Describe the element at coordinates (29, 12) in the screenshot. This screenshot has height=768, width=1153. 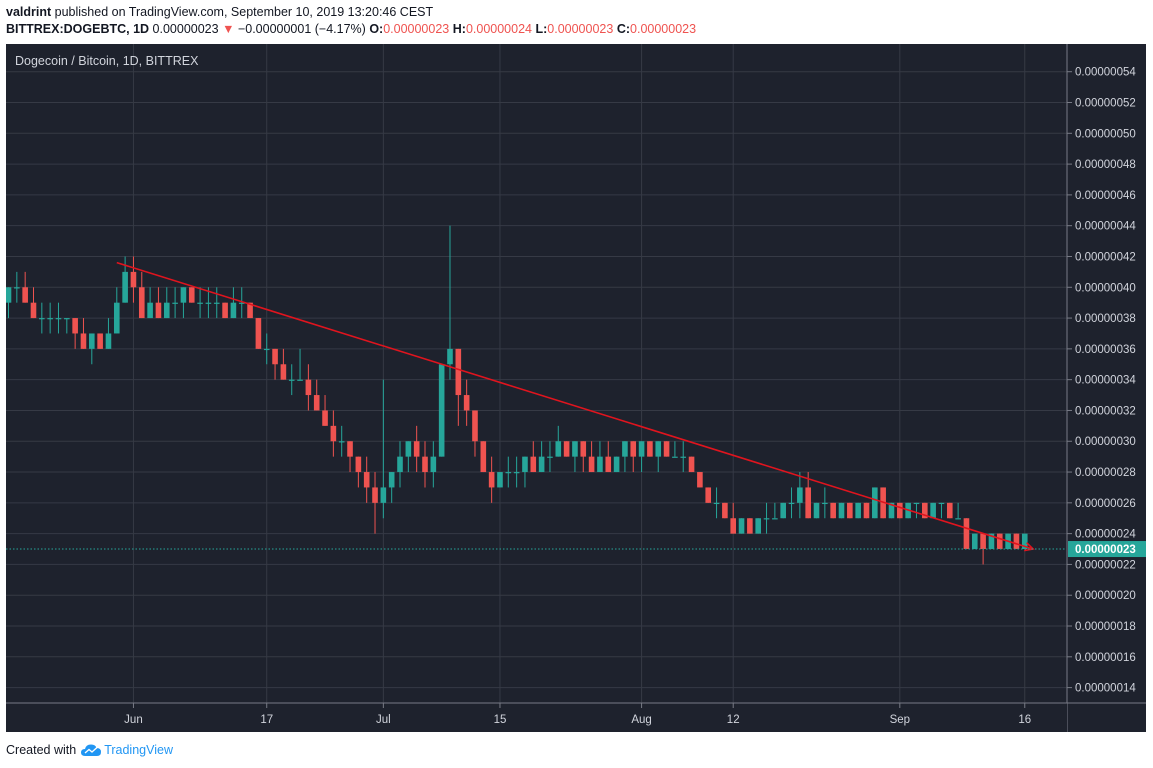
I see `author-name: valdrint` at that location.